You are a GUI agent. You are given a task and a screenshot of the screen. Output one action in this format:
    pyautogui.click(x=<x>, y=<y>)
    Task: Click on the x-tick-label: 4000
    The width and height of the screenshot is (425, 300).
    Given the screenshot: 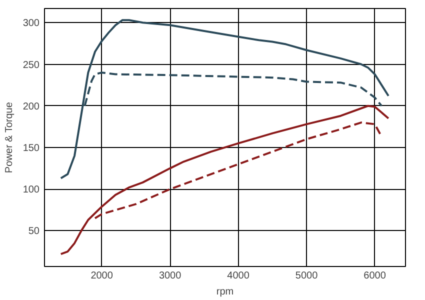 What is the action you would take?
    pyautogui.click(x=238, y=276)
    